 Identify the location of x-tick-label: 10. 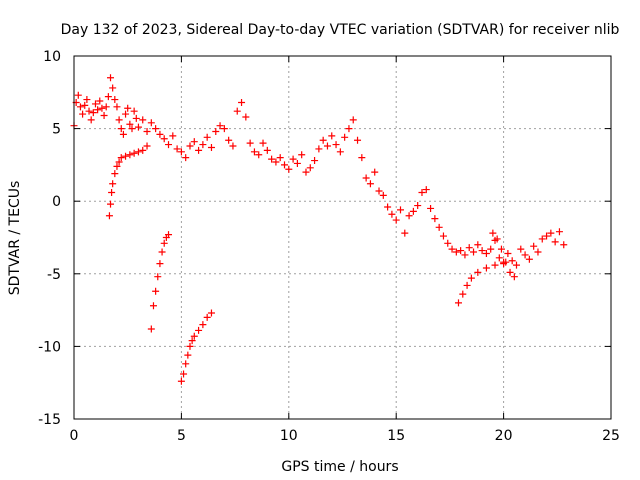
(289, 436).